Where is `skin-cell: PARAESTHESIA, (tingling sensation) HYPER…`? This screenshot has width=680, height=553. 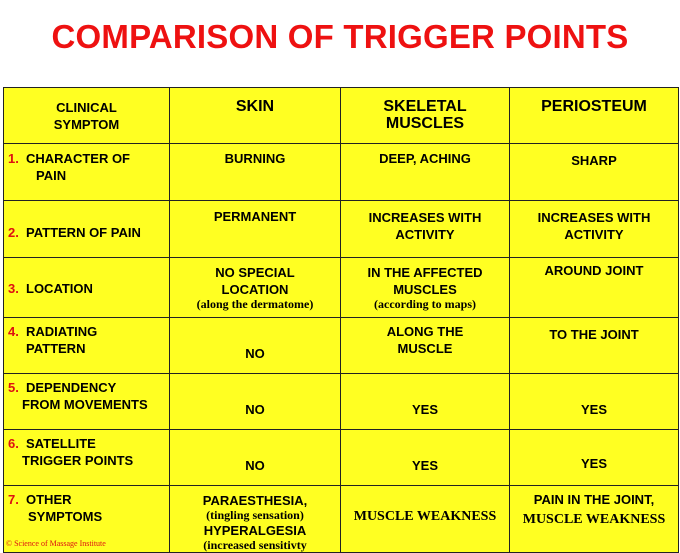
skin-cell: PARAESTHESIA, (tingling sensation) HYPER… is located at coordinates (255, 519).